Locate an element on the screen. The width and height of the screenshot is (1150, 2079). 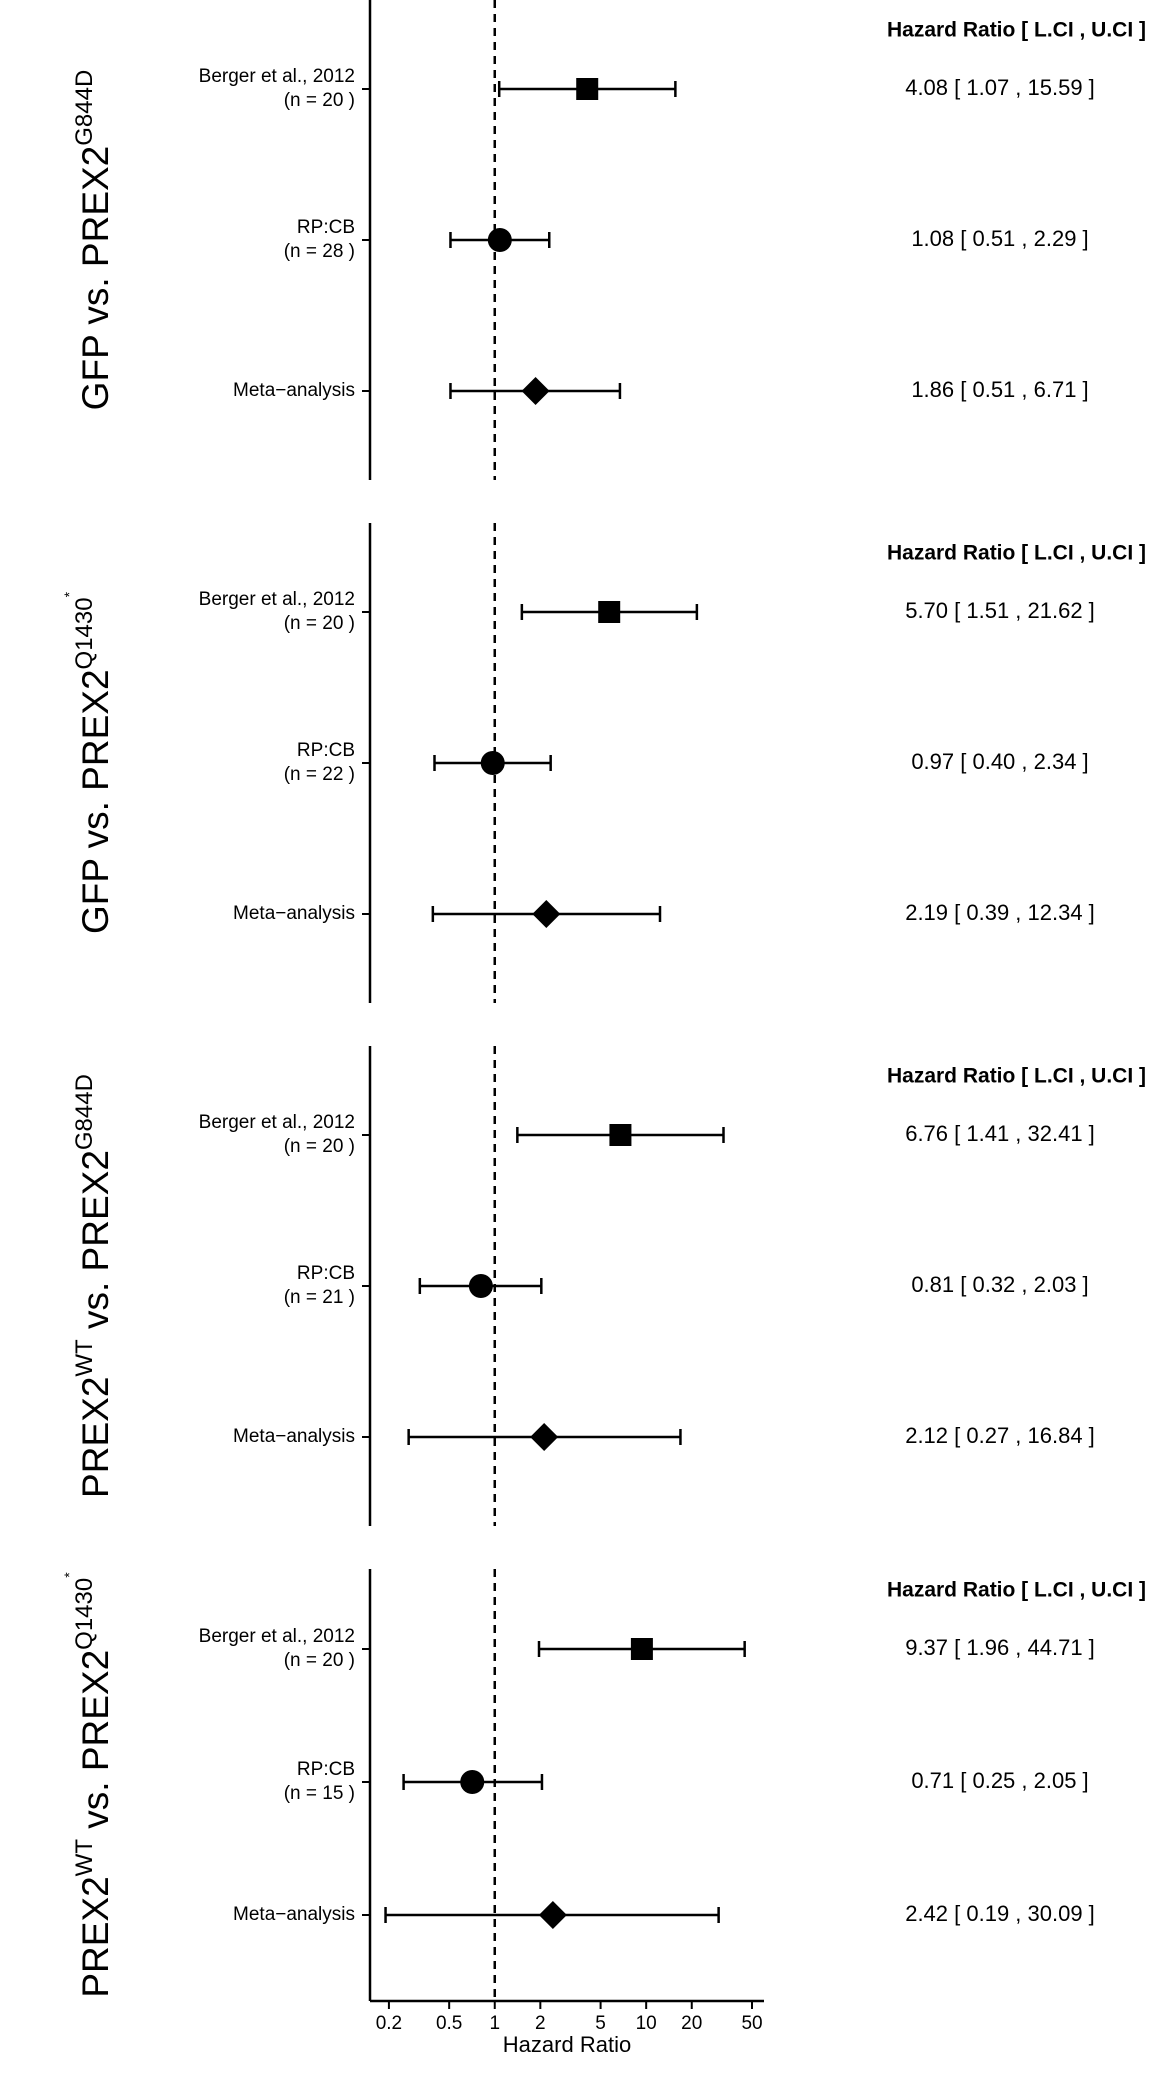
hr-label: 5.70 [ 1.51 , 21.62 ] is located at coordinates (1000, 610).